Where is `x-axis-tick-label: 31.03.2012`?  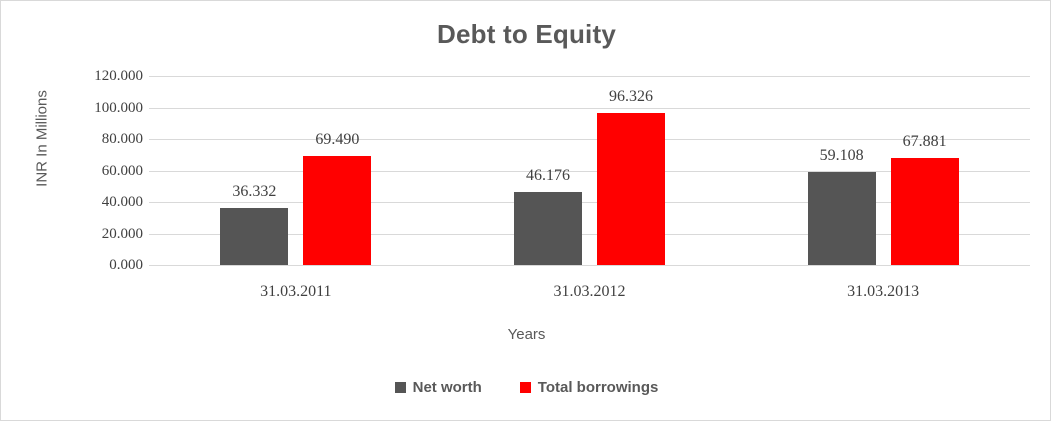
x-axis-tick-label: 31.03.2012 is located at coordinates (589, 291).